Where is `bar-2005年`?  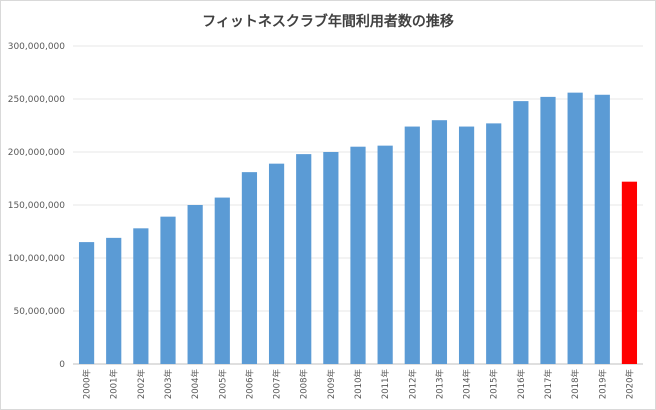 bar-2005年 is located at coordinates (222, 280).